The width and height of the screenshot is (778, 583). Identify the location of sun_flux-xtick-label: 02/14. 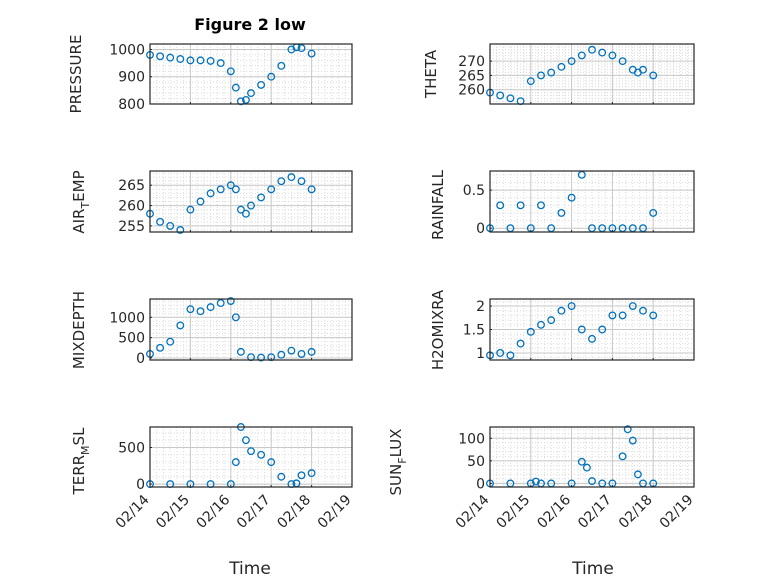
(473, 512).